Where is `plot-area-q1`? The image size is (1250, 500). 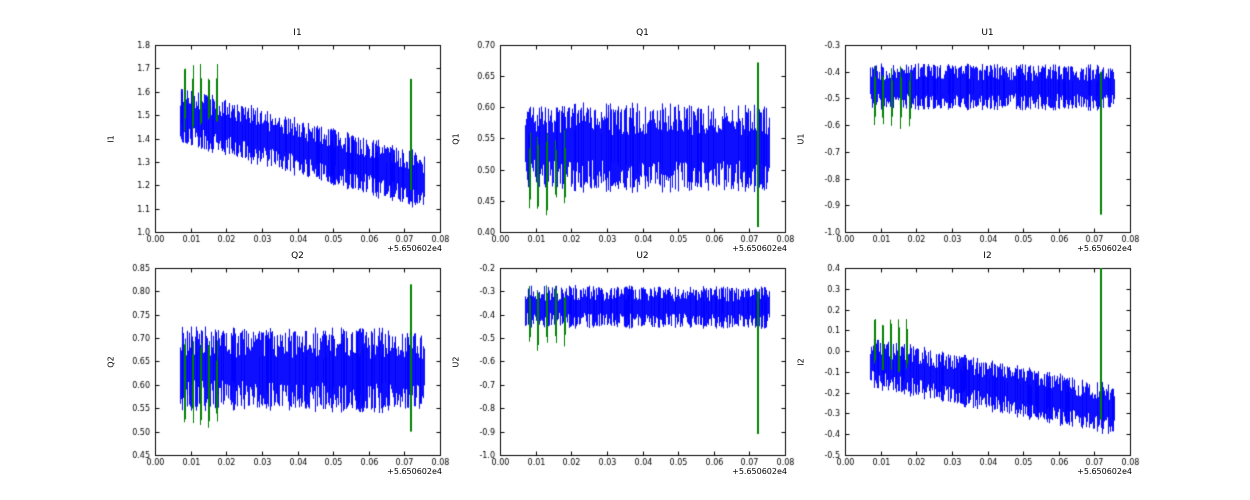
plot-area-q1 is located at coordinates (622, 138).